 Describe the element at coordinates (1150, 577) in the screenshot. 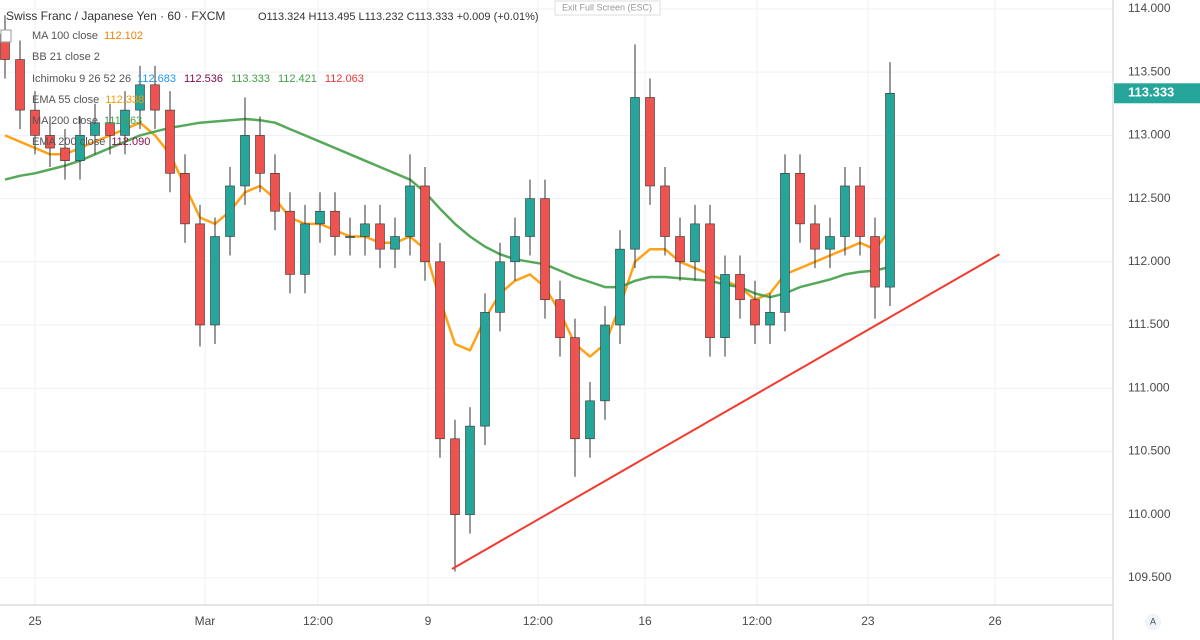

I see `y-tick-label: 109.500` at that location.